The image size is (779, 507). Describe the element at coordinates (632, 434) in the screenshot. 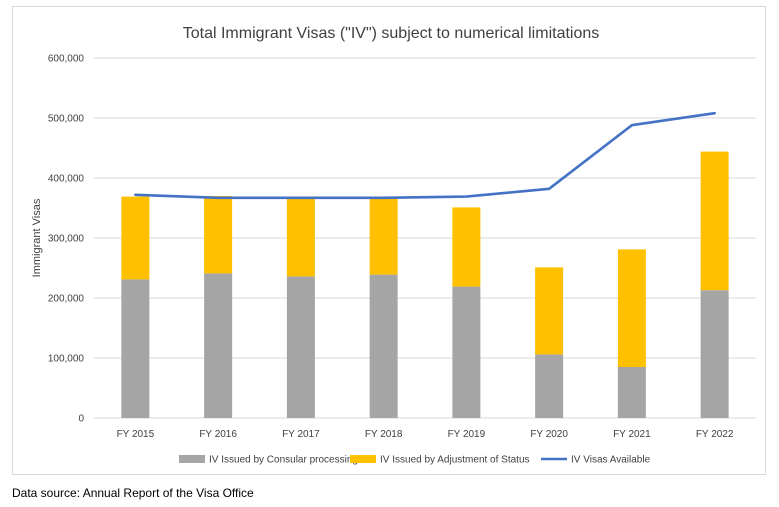

I see `x-tick-label: FY 2021` at that location.